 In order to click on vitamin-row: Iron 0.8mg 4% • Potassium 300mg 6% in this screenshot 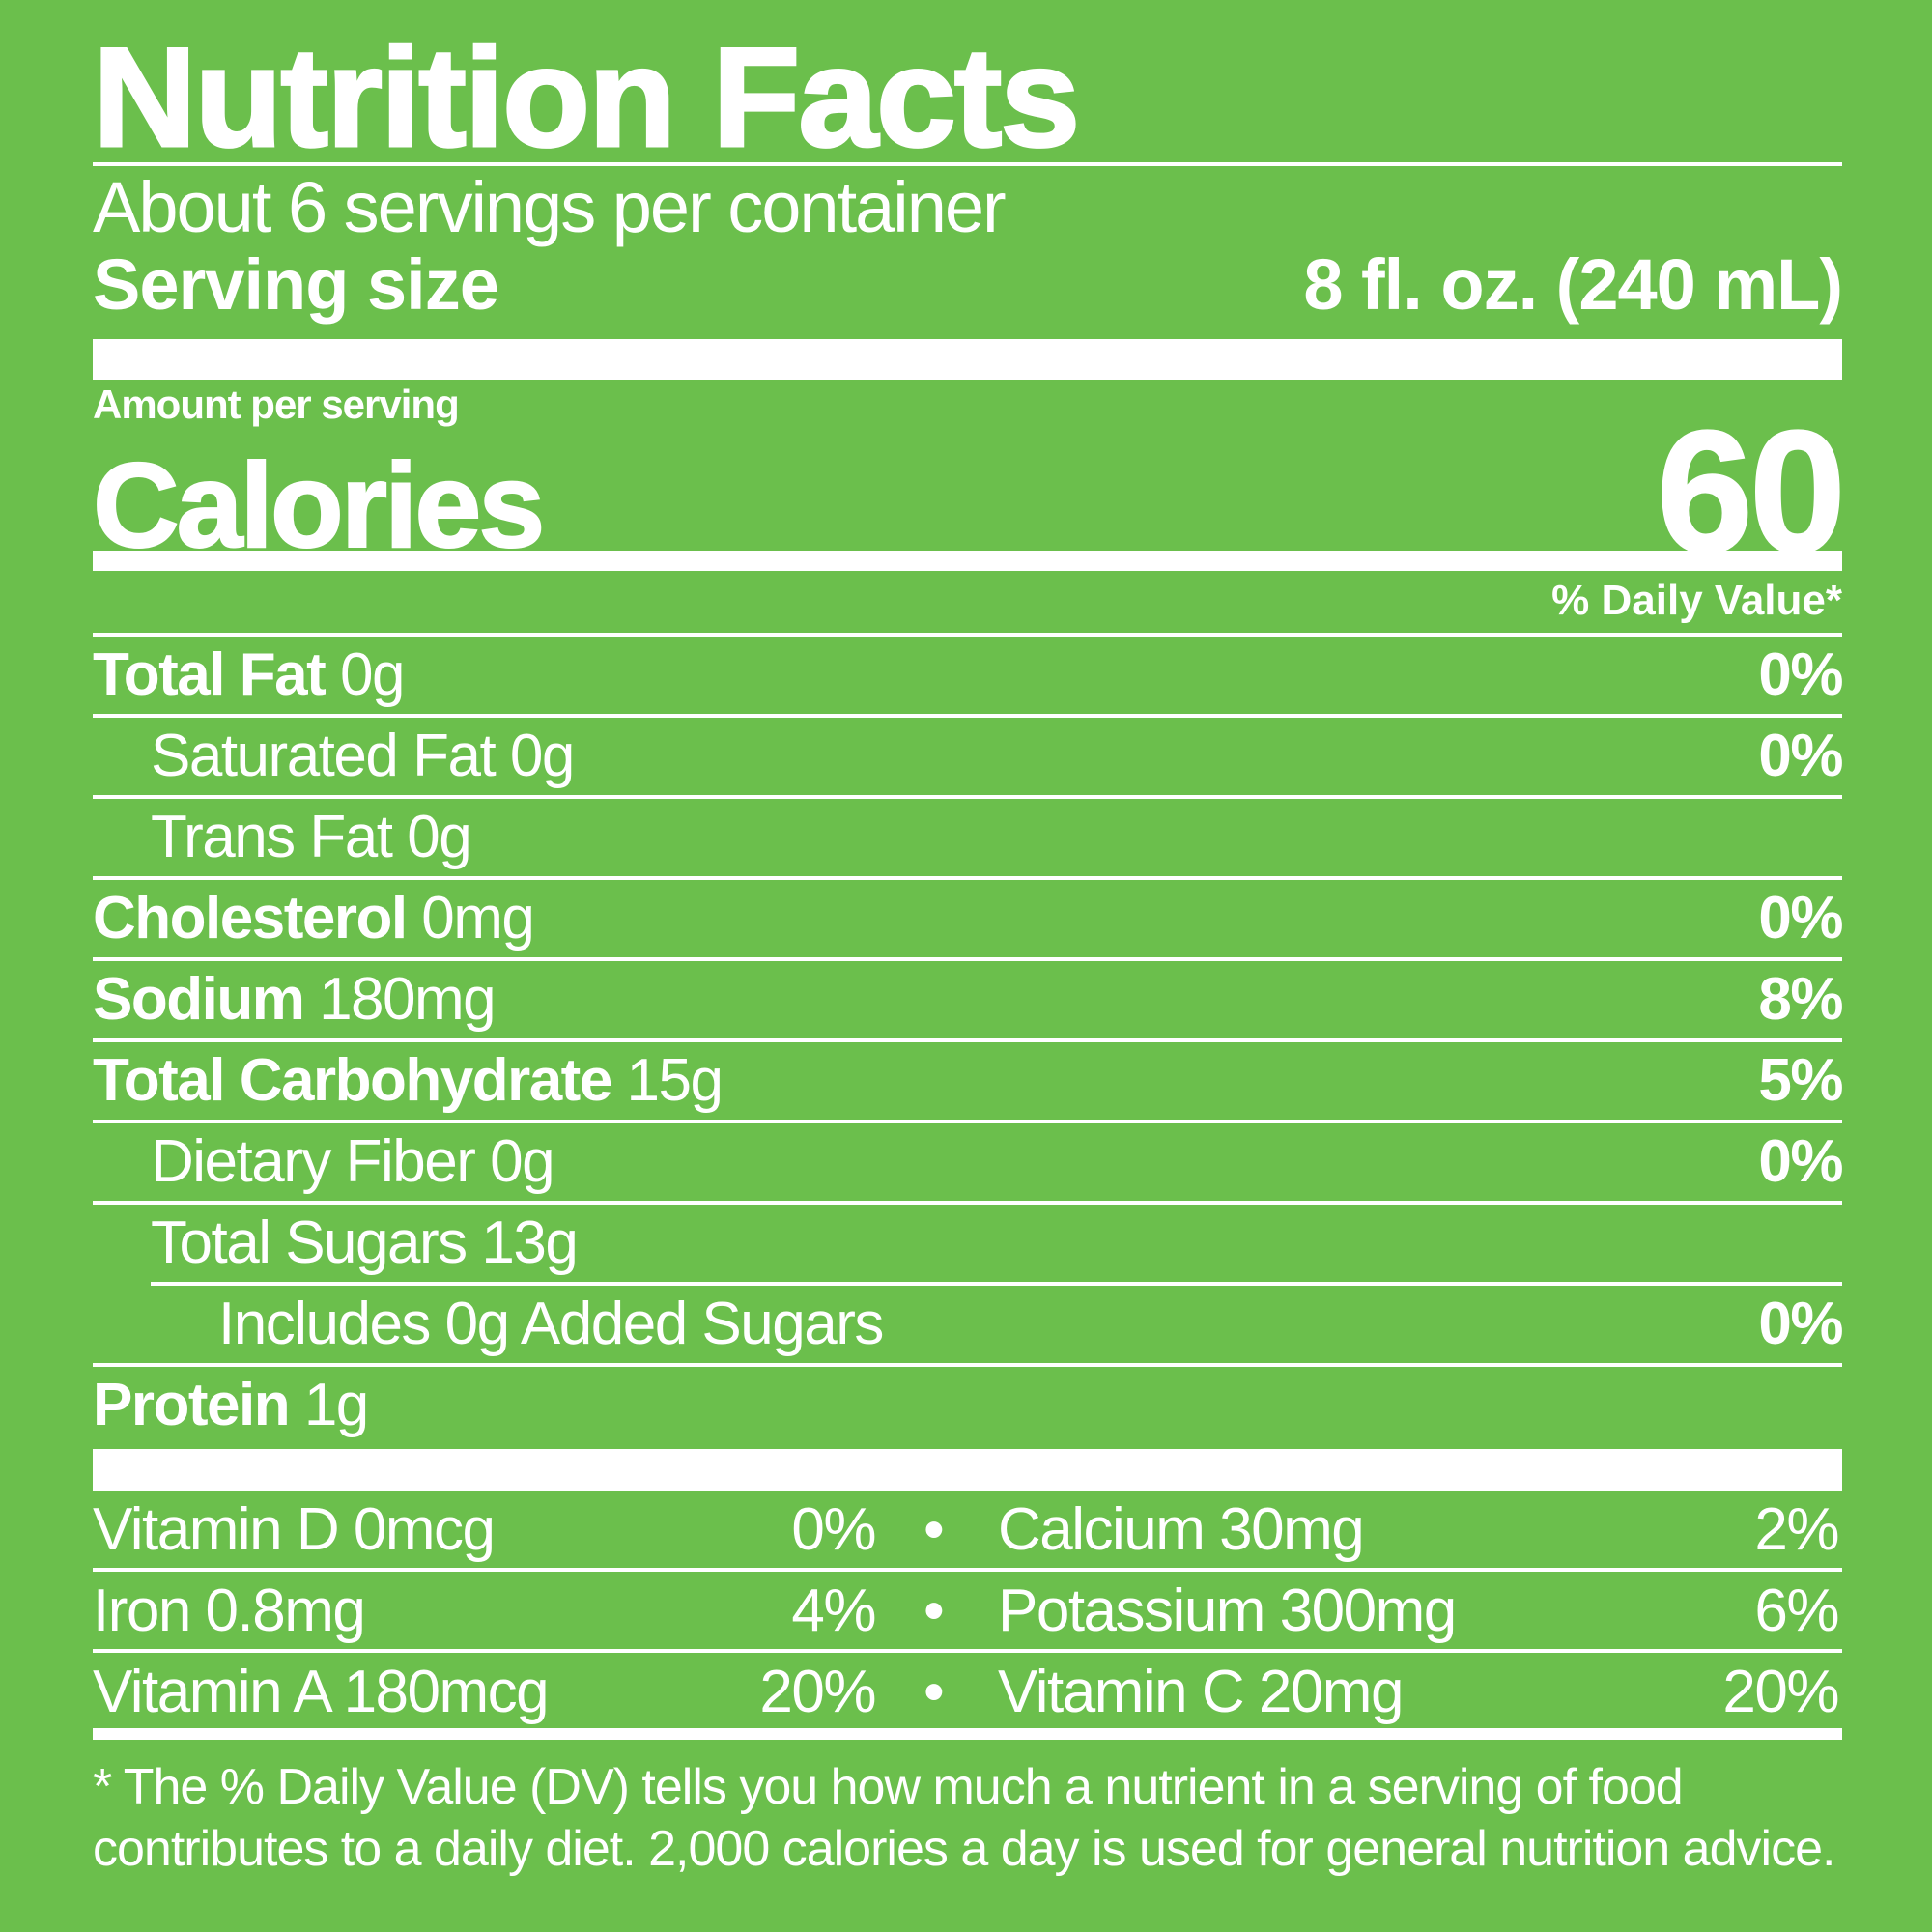, I will do `click(967, 1612)`.